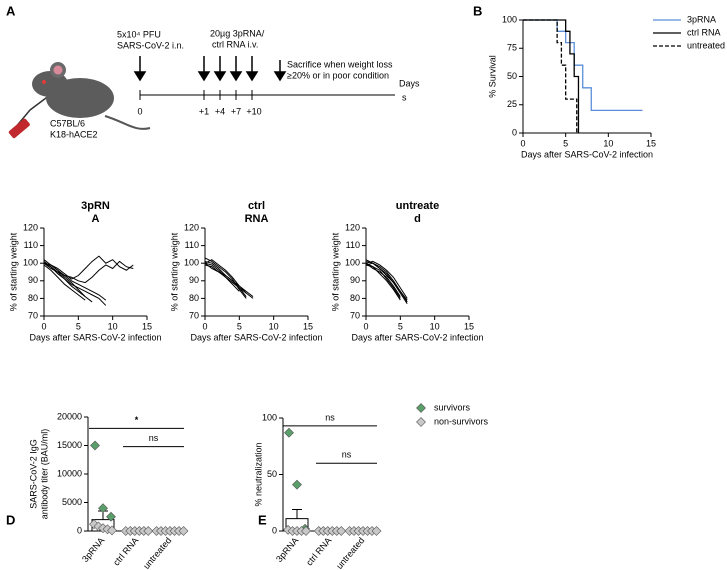 The width and height of the screenshot is (727, 570). What do you see at coordinates (220, 111) in the screenshot?
I see `timeline-tick: +4` at bounding box center [220, 111].